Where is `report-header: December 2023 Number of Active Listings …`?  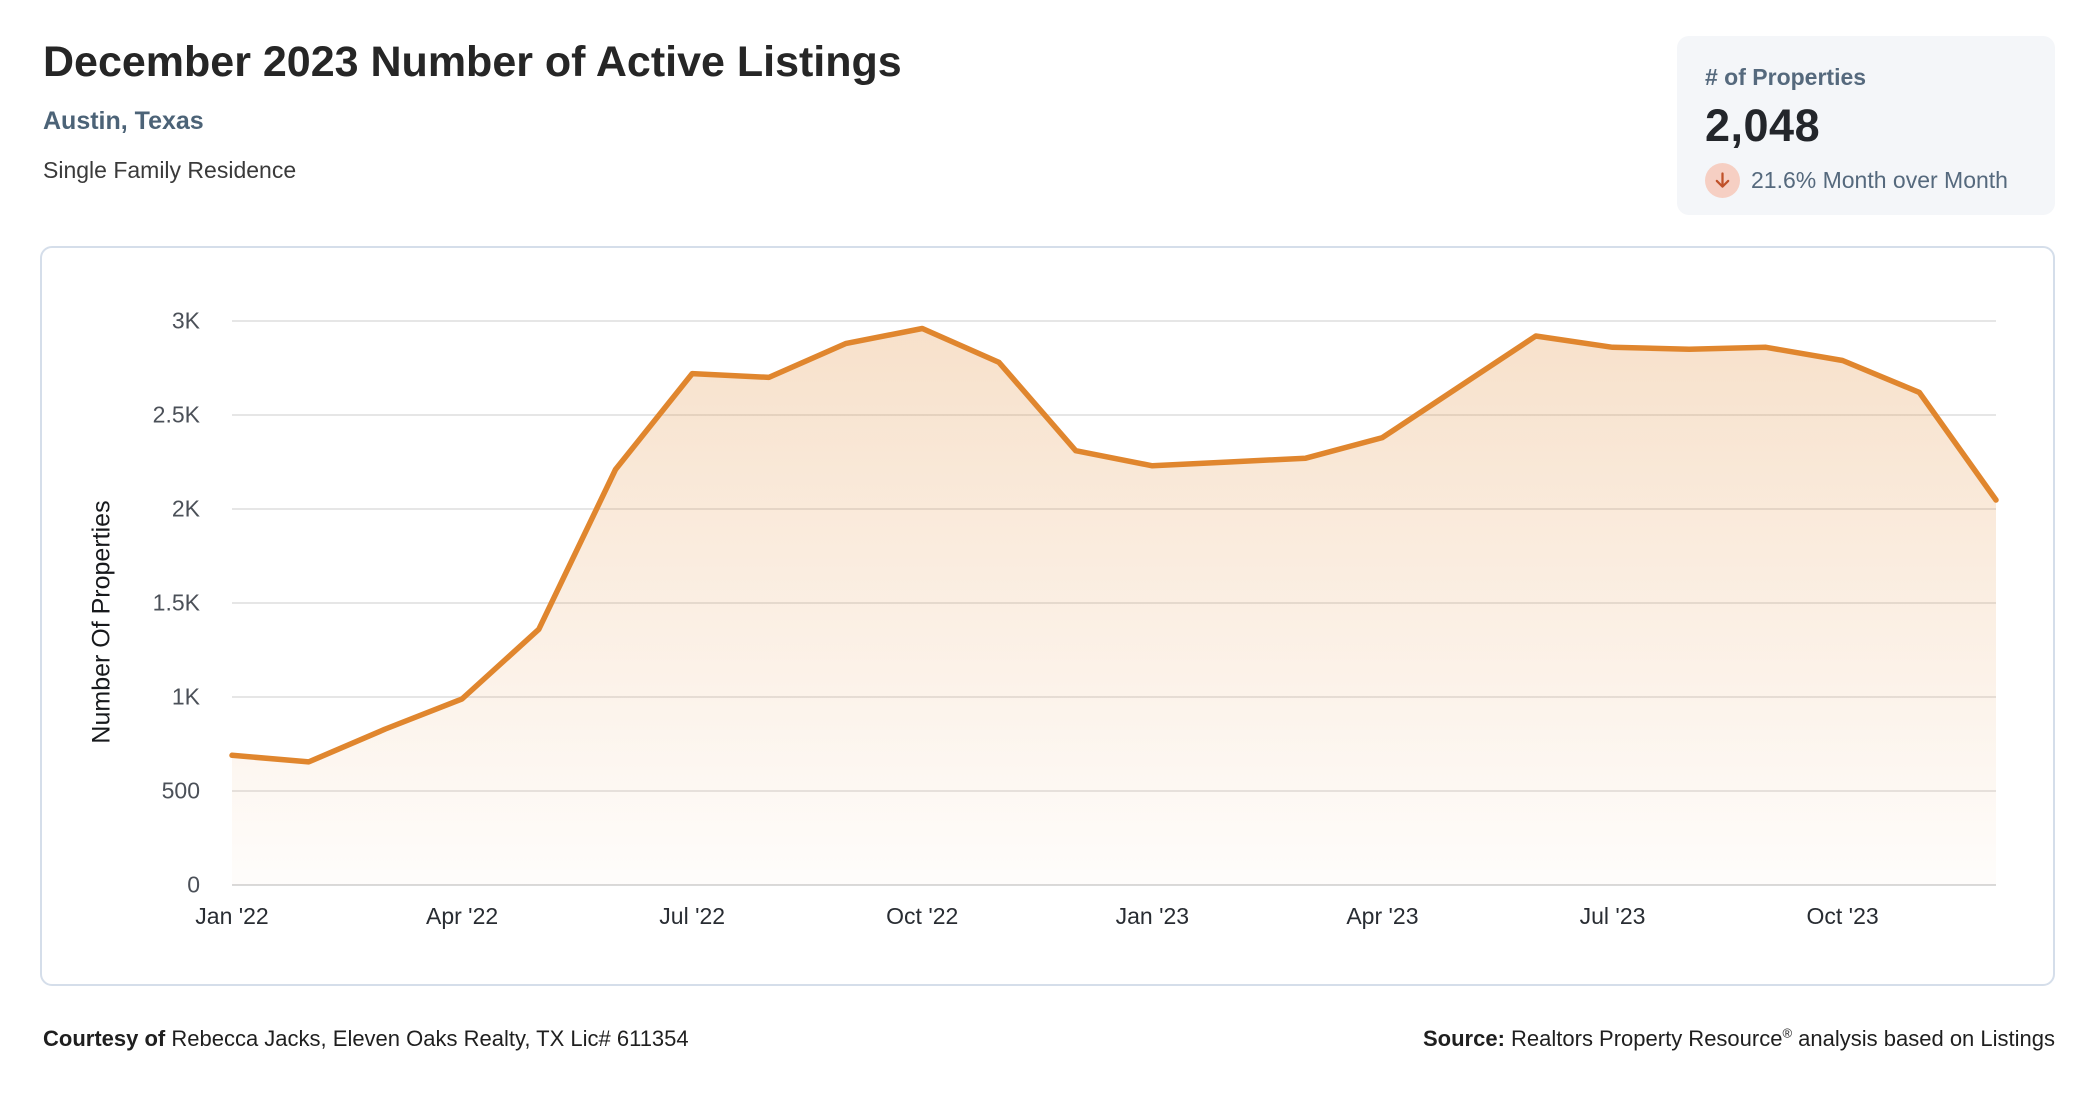 report-header: December 2023 Number of Active Listings … is located at coordinates (472, 111).